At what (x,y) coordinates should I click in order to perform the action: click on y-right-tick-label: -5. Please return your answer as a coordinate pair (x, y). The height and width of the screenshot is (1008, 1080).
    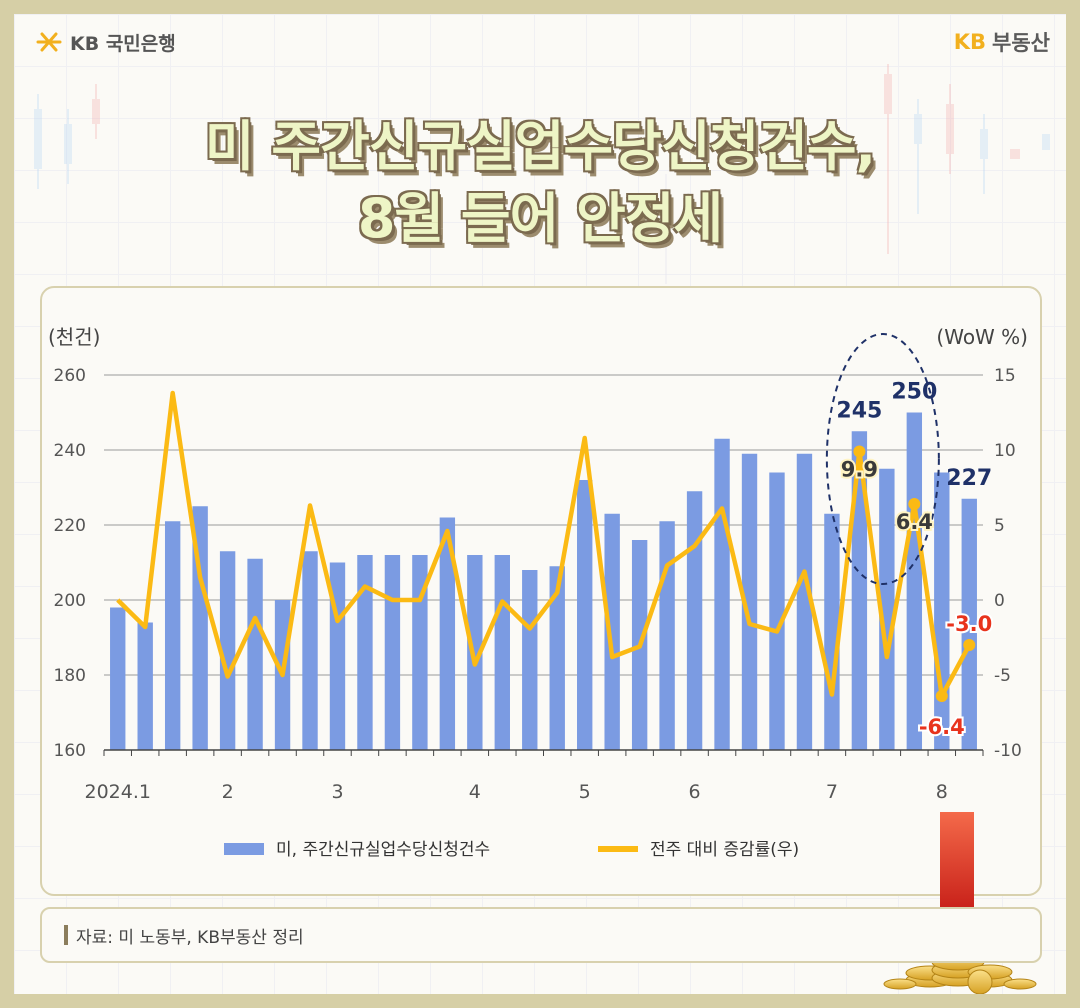
    Looking at the image, I should click on (1002, 676).